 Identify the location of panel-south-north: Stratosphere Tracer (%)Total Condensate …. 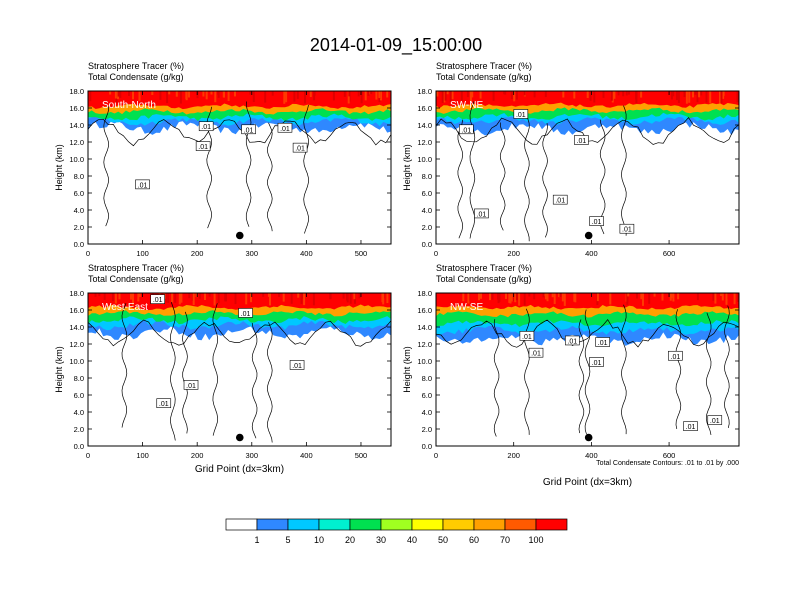
(223, 159).